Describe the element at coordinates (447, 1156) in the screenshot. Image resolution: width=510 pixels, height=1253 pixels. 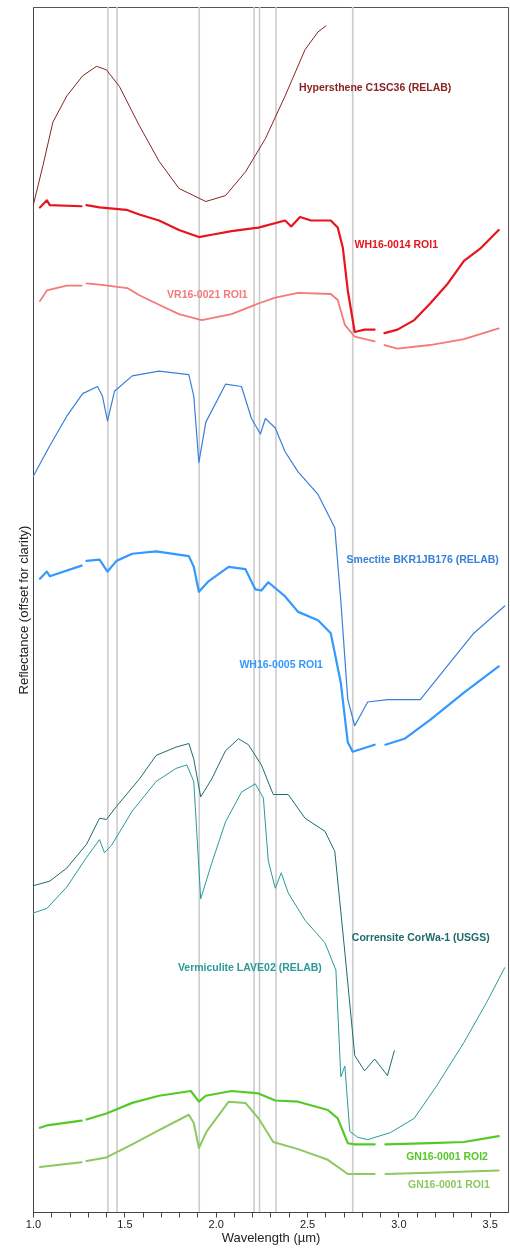
I see `series-label: GN16-0001 ROI2` at that location.